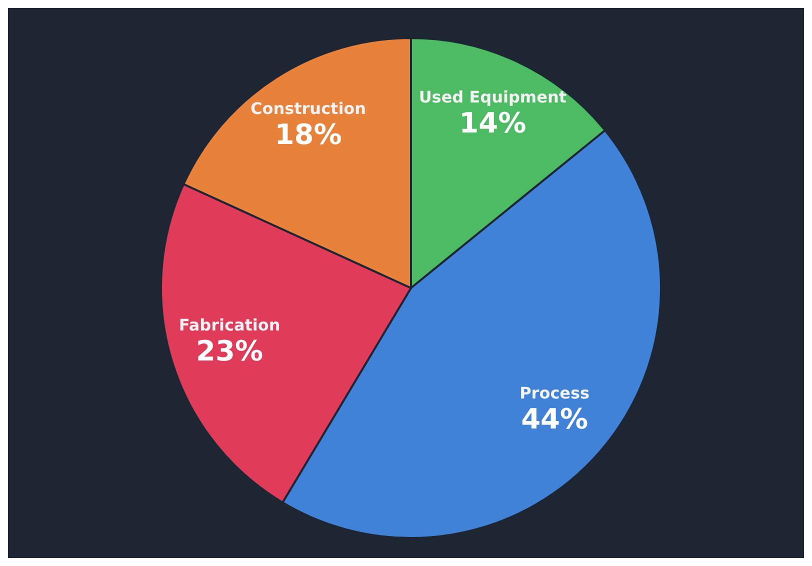 This screenshot has height=566, width=812. I want to click on slice-label: Fabrication, so click(229, 324).